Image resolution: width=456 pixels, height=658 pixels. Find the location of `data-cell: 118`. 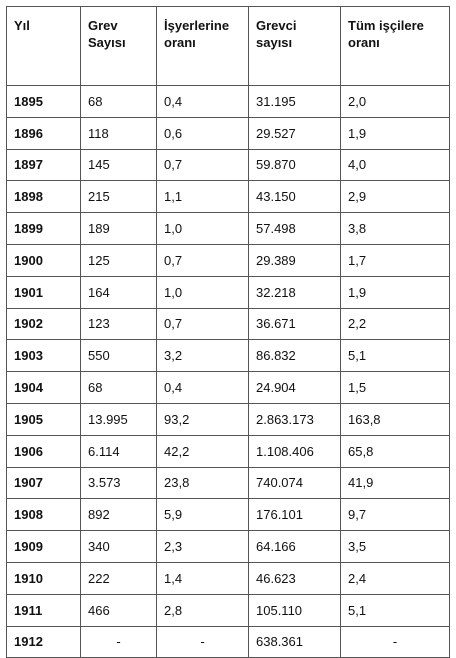

data-cell: 118 is located at coordinates (118, 133).